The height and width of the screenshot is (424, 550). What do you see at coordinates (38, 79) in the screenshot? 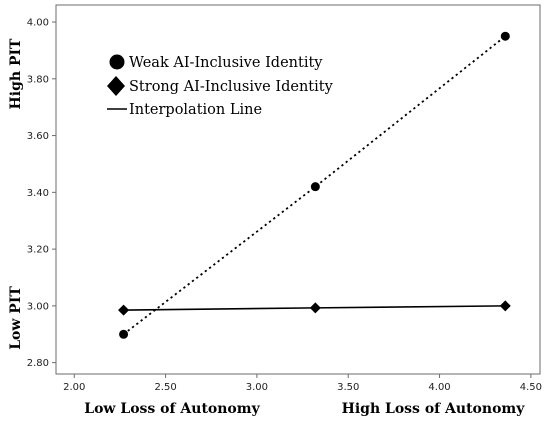
I see `y-tick-label: 3.80` at bounding box center [38, 79].